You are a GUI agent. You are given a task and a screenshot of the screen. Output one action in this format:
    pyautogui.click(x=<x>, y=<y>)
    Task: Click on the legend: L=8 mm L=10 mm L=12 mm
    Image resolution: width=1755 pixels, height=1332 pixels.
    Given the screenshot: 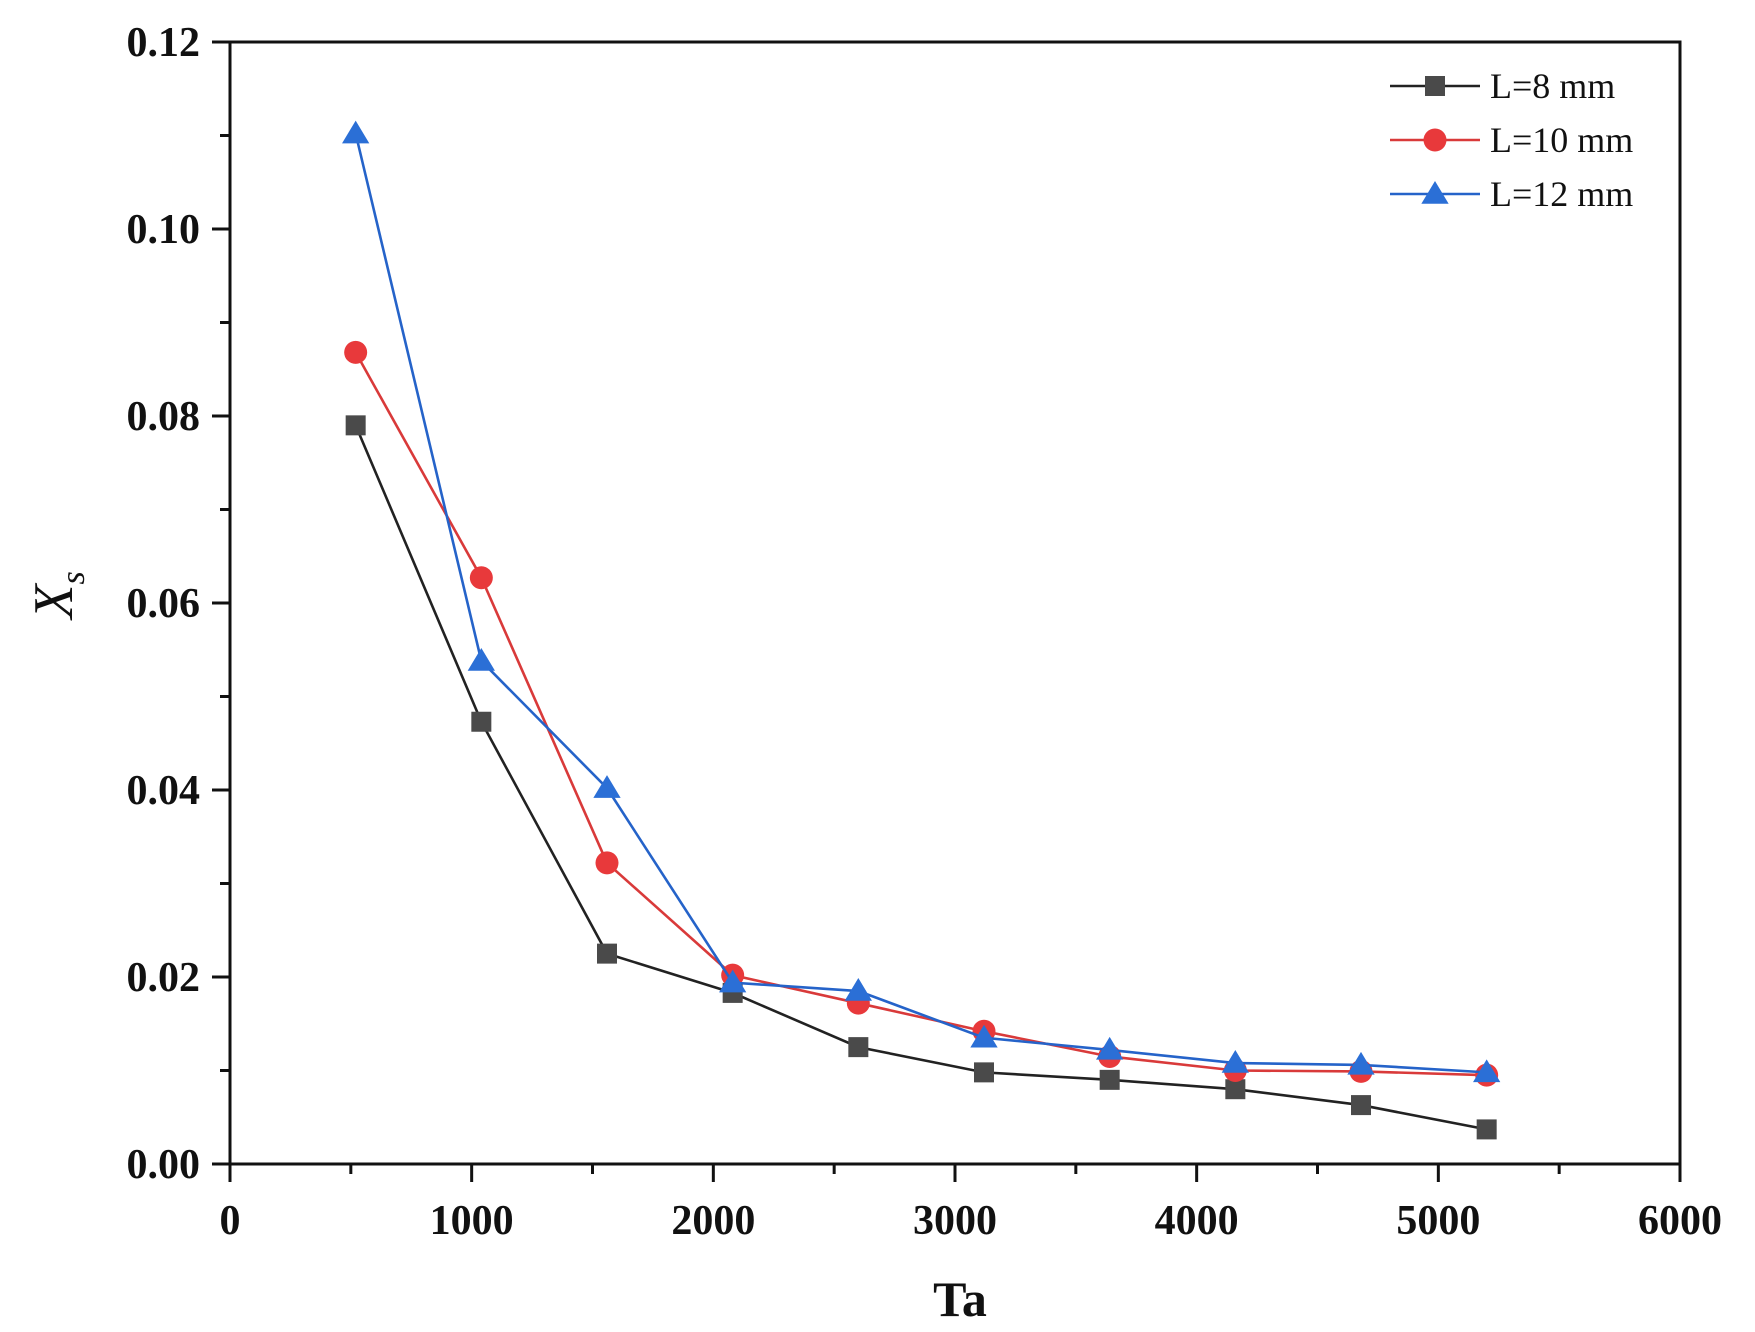 What is the action you would take?
    pyautogui.click(x=1511, y=140)
    